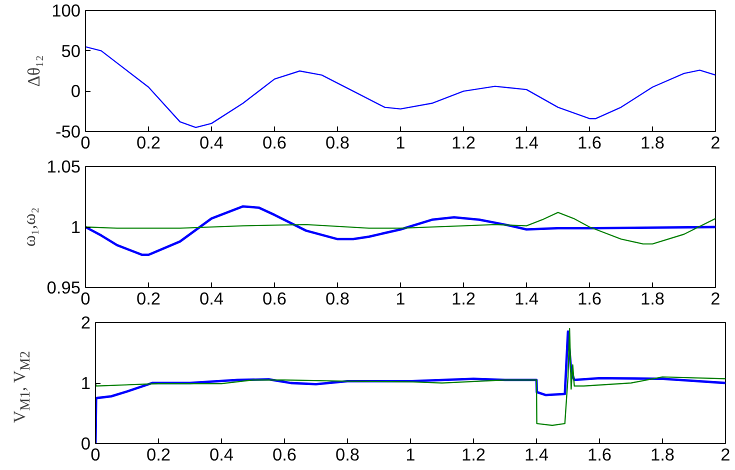  What do you see at coordinates (63, 288) in the screenshot?
I see `y-tick-label: 0.95` at bounding box center [63, 288].